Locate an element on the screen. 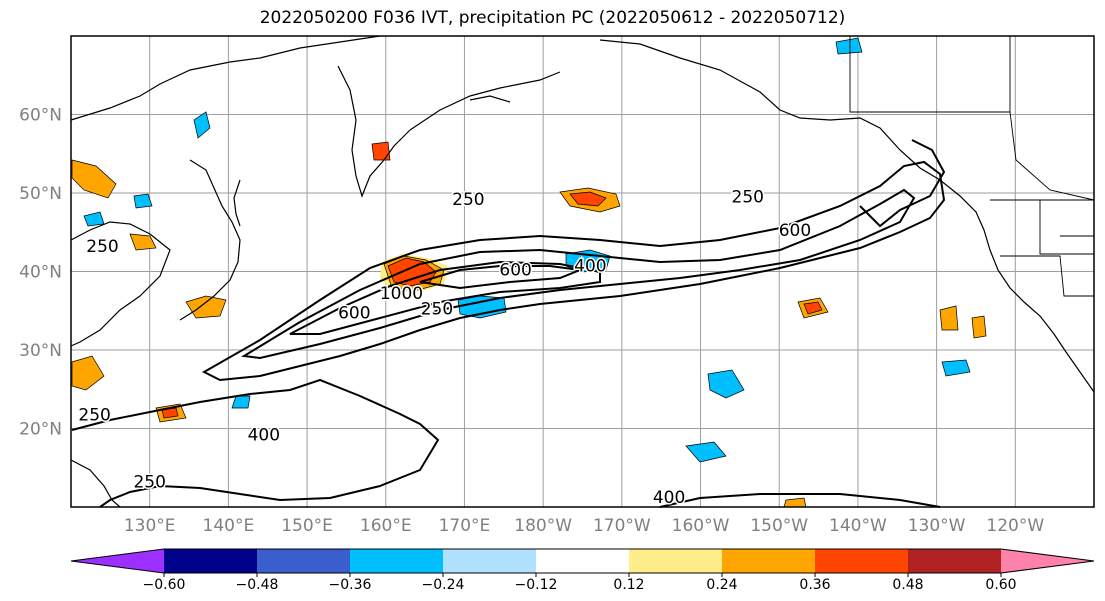 The height and width of the screenshot is (601, 1105). coast-asia-mainland is located at coordinates (120, 284).